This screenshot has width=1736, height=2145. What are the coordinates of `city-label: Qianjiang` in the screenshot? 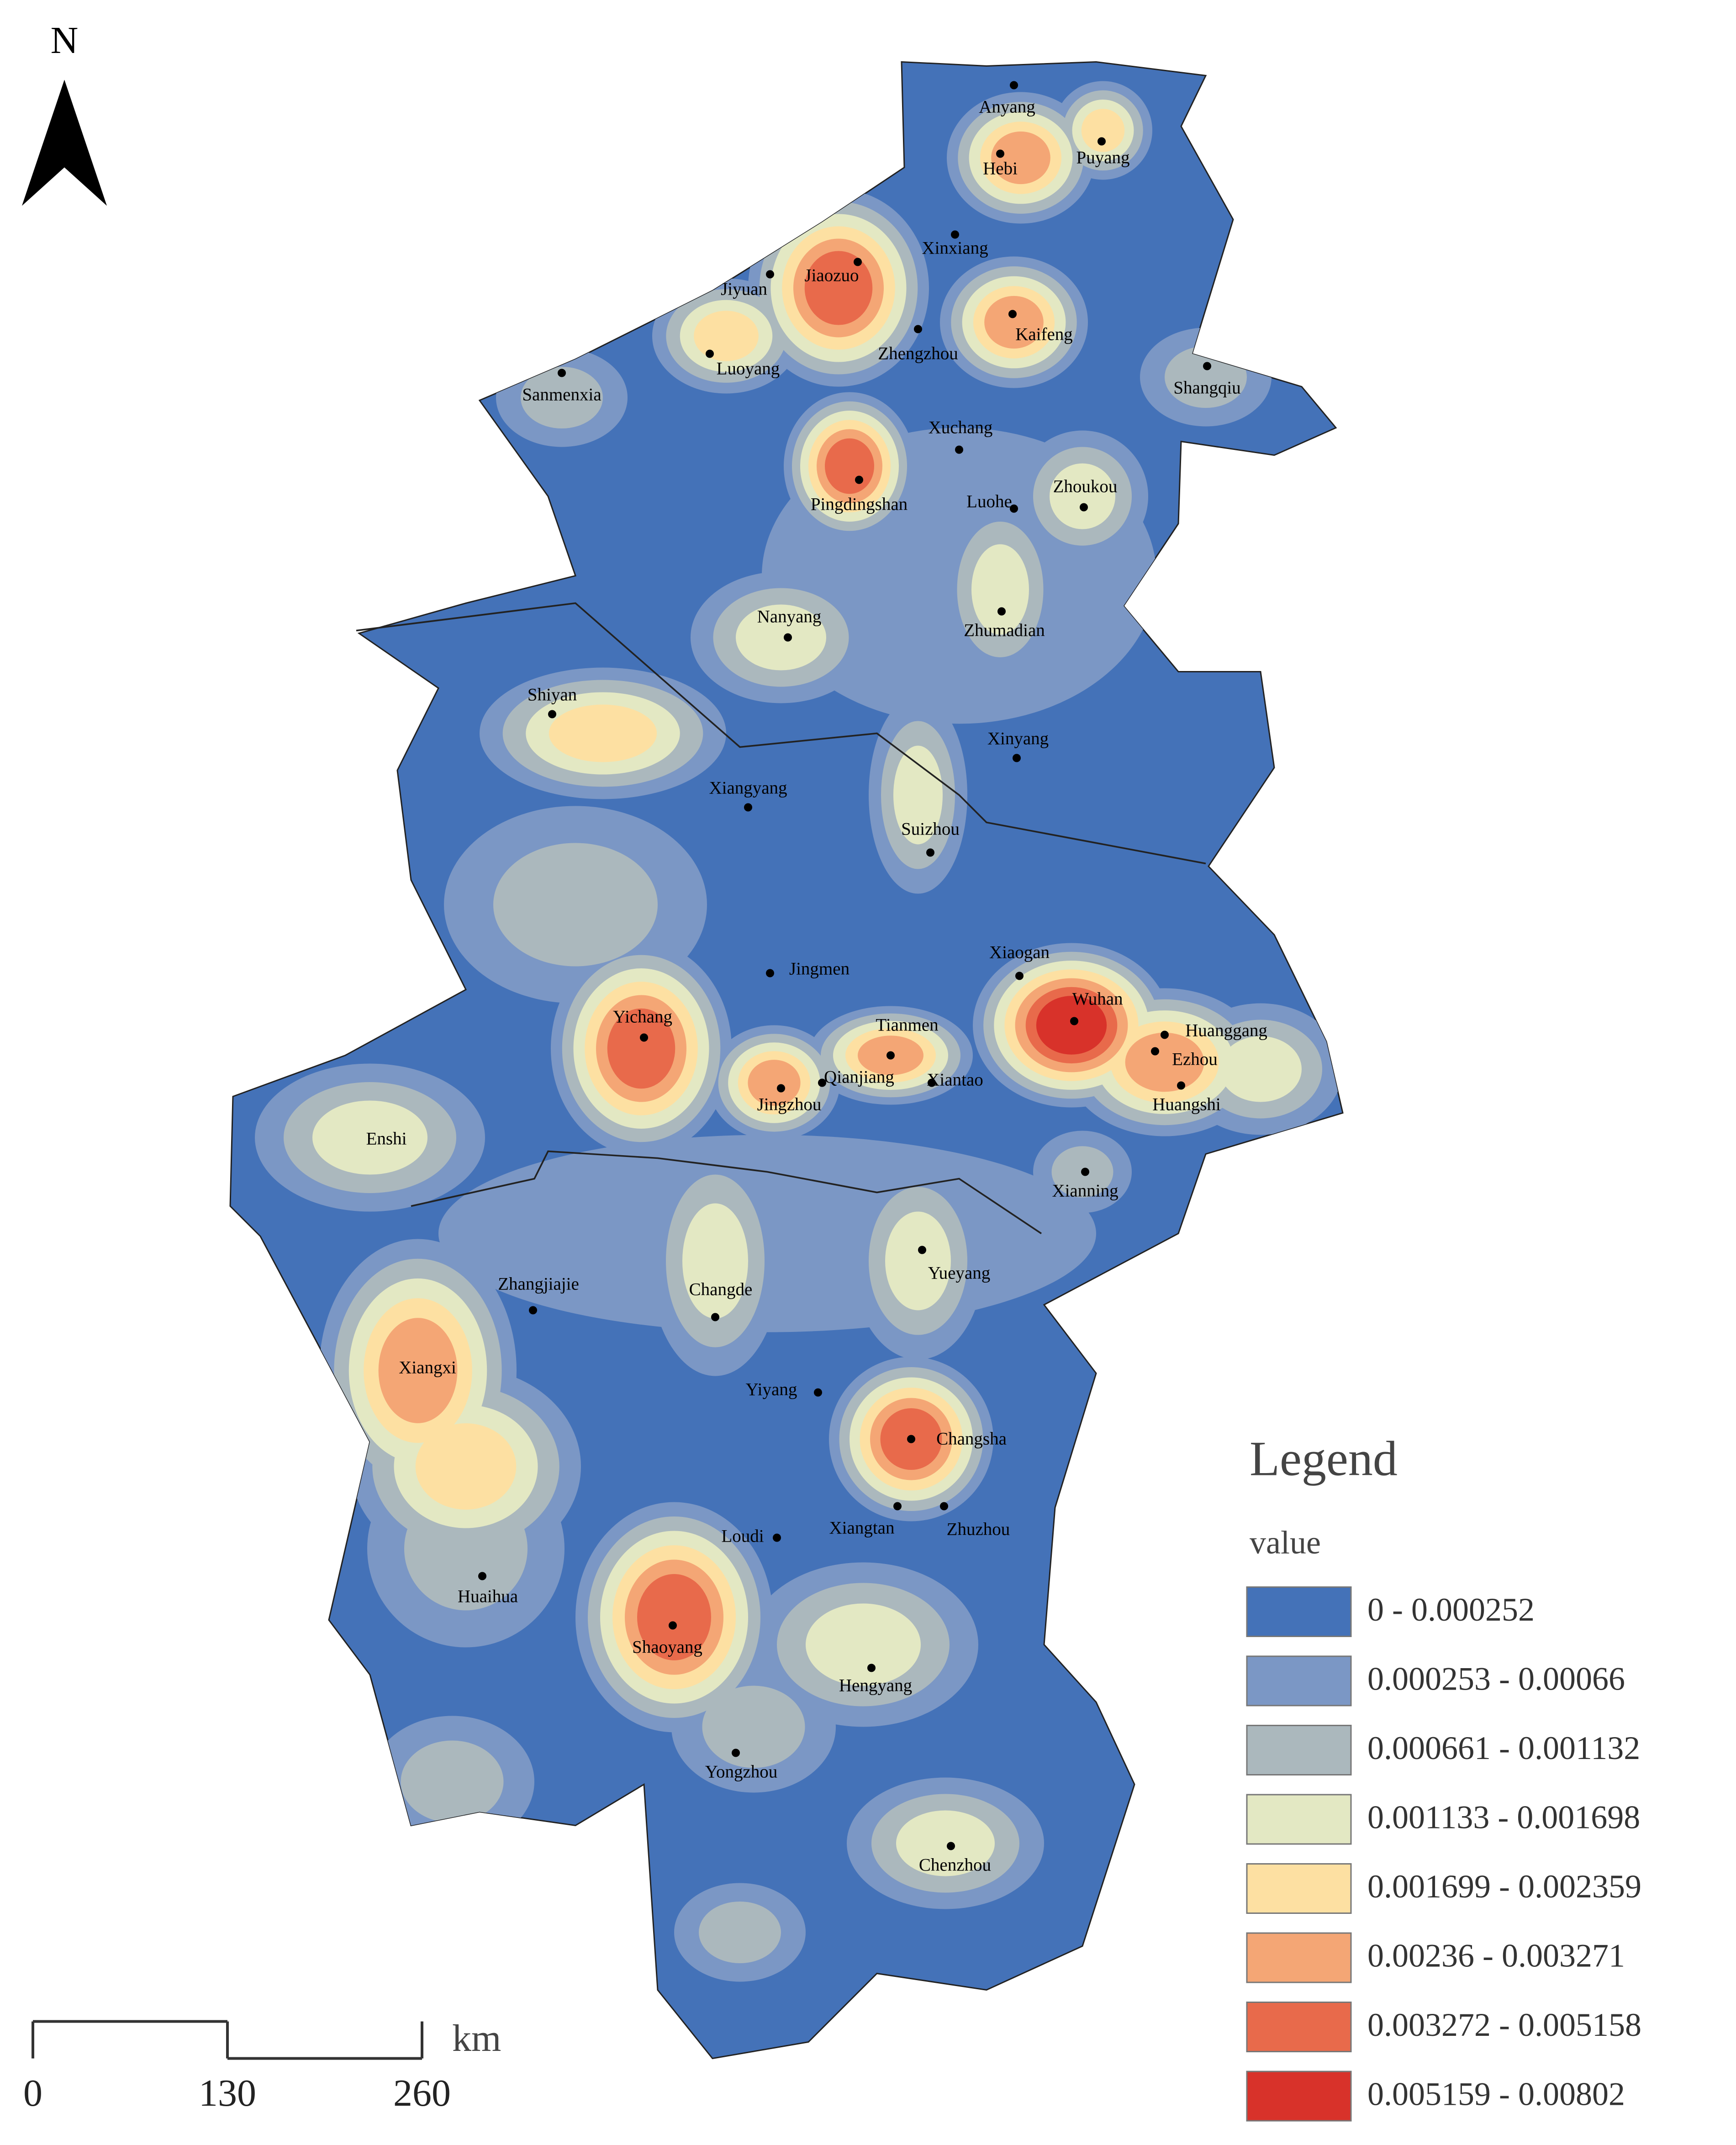 It's located at (859, 1077).